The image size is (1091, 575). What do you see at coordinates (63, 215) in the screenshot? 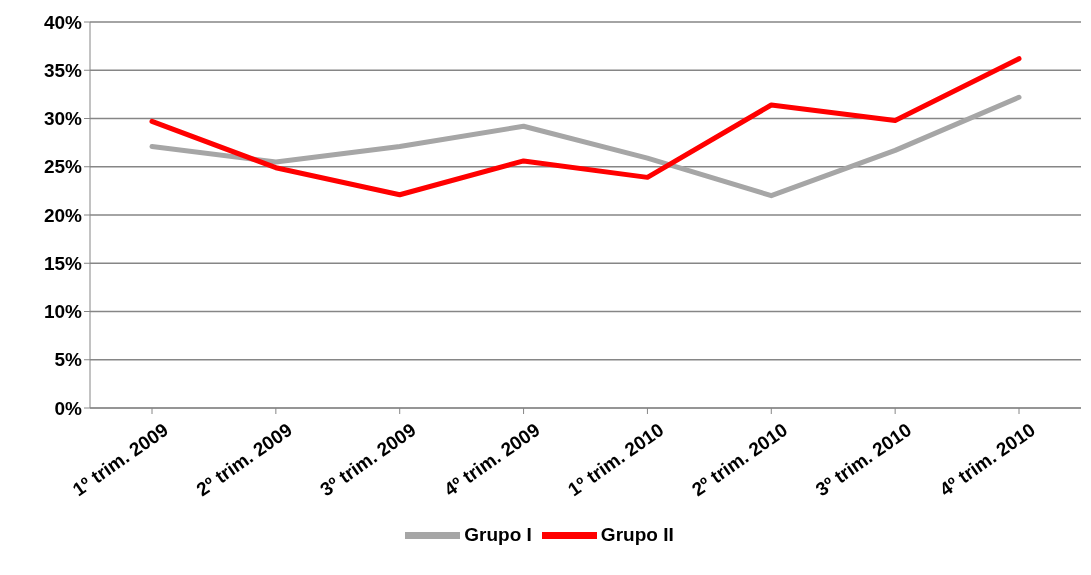
I see `y-tick-label: 20%` at bounding box center [63, 215].